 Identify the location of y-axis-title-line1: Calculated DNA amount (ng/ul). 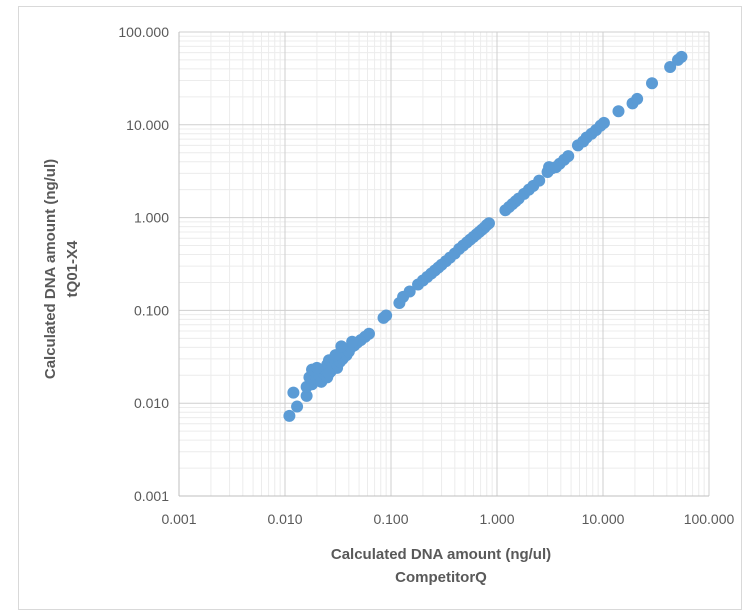
(50, 269).